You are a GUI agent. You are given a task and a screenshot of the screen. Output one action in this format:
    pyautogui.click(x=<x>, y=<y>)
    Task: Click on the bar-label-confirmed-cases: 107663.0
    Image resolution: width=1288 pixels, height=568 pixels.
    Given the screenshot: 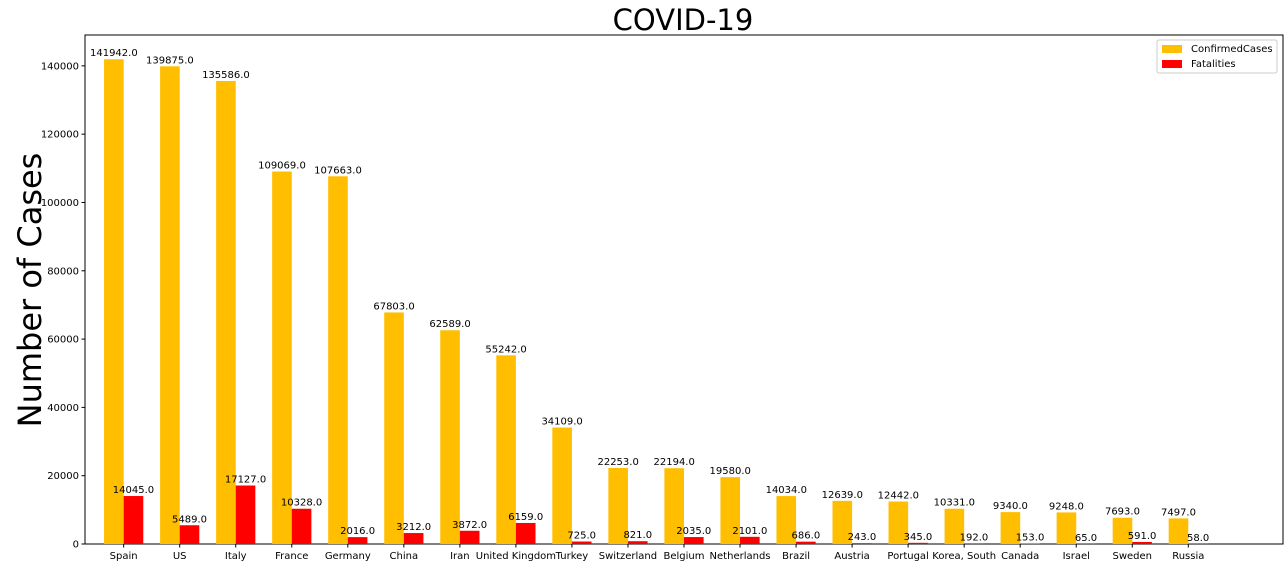 What is the action you would take?
    pyautogui.click(x=338, y=170)
    